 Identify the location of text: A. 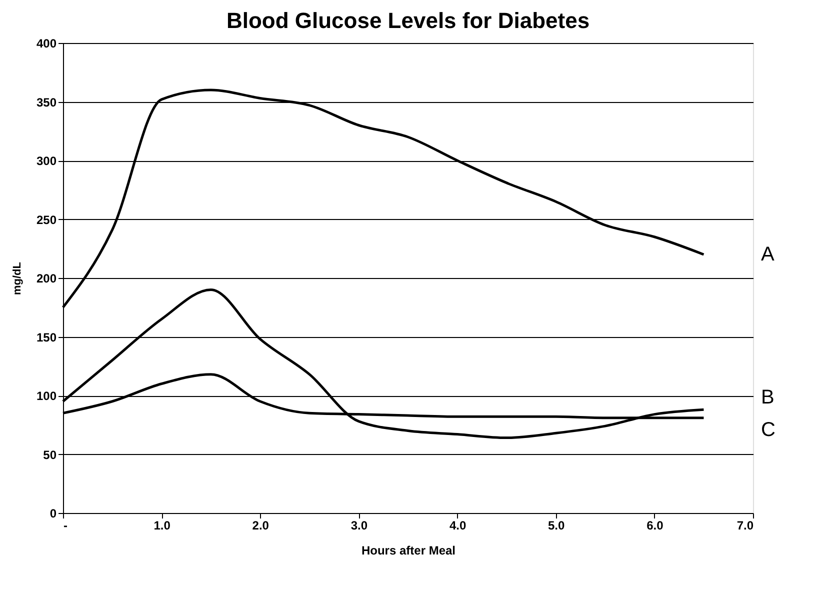
(768, 255).